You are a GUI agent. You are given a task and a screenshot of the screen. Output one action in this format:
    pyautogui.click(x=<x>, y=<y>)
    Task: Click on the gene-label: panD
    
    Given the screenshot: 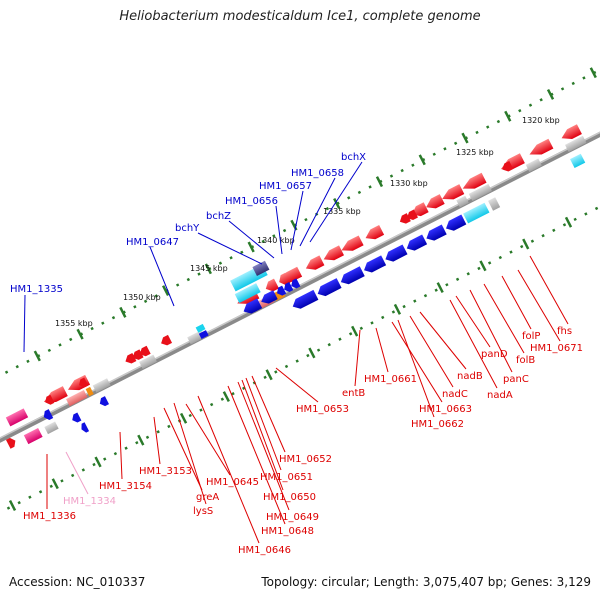 What is the action you would take?
    pyautogui.click(x=494, y=354)
    